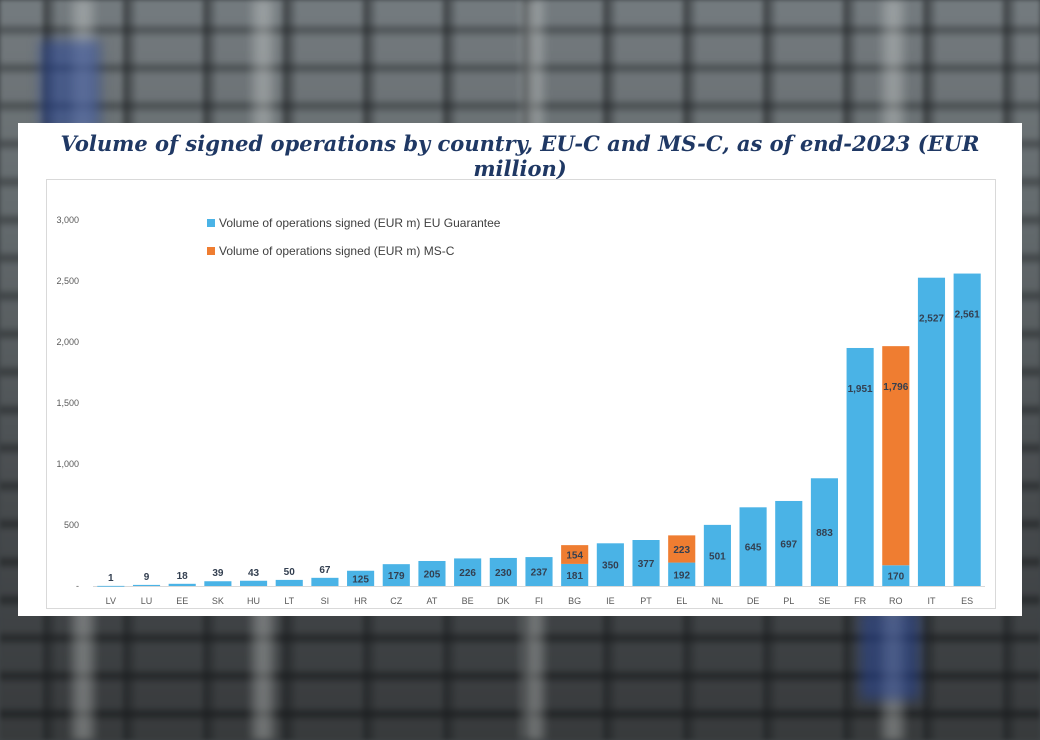 The width and height of the screenshot is (1040, 740). Describe the element at coordinates (896, 601) in the screenshot. I see `x-tick-label: RO` at that location.